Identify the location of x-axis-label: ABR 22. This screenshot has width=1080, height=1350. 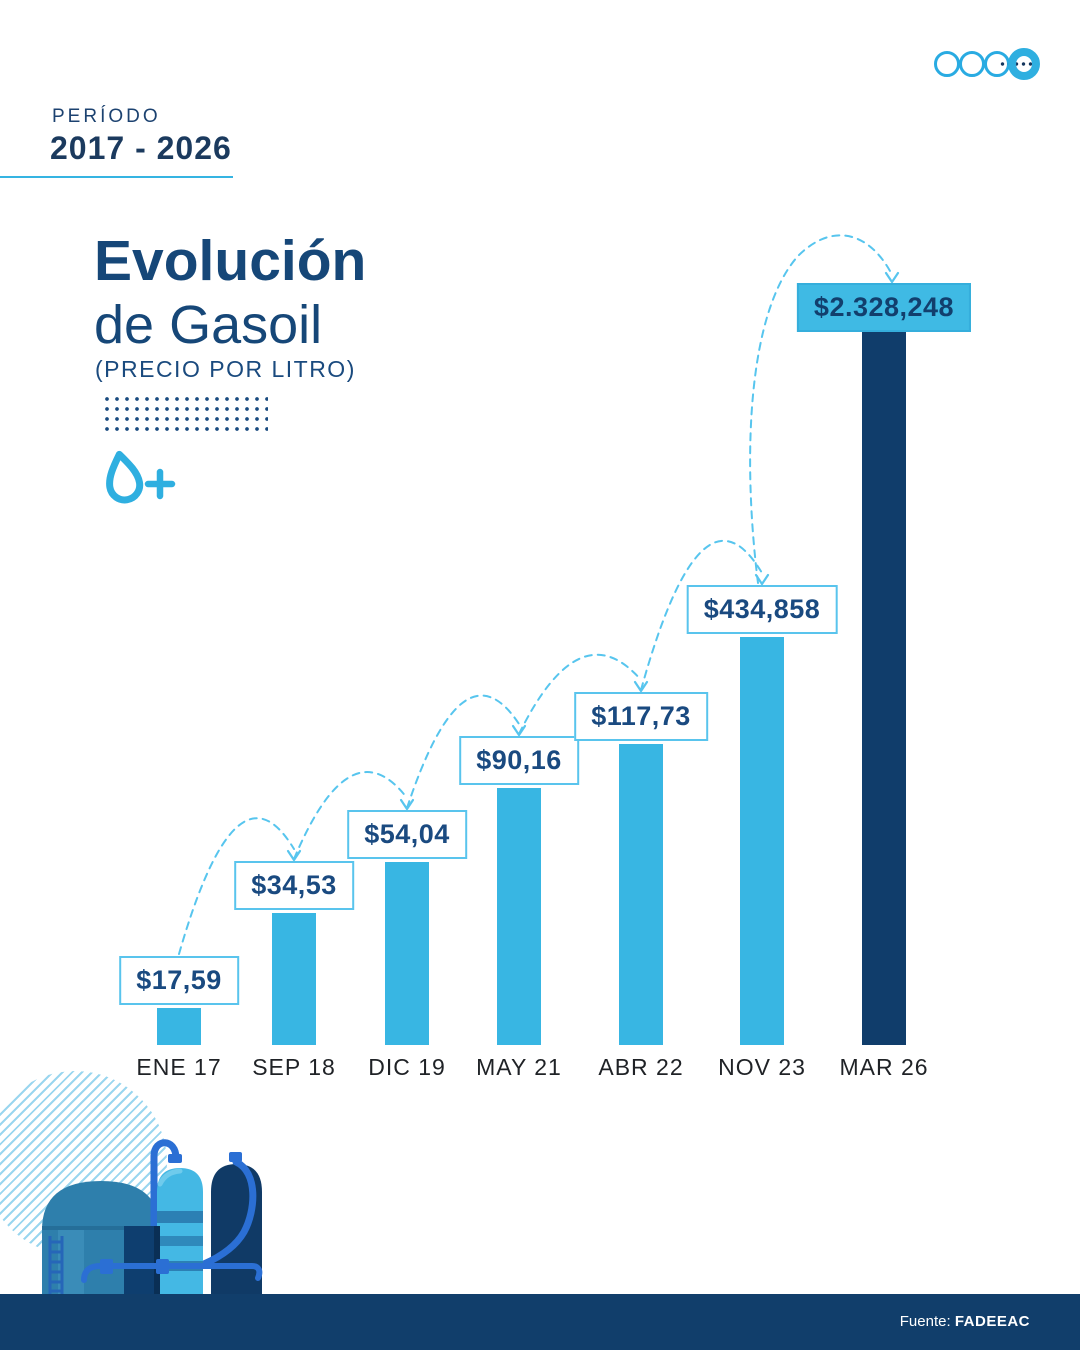
(641, 1067).